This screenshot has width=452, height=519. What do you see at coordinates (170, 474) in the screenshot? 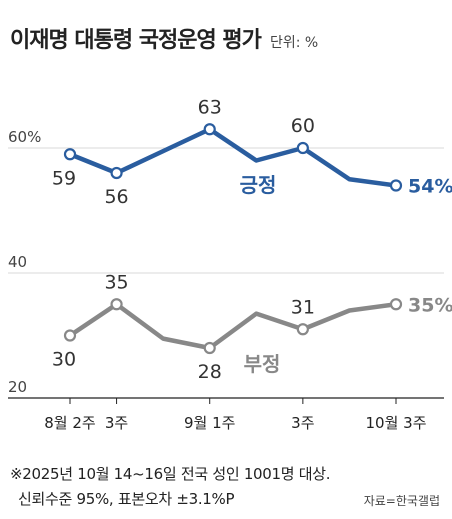
I see `survey-note: ※2025년 10월 14~16일 전국 성인 1001명 대상.` at bounding box center [170, 474].